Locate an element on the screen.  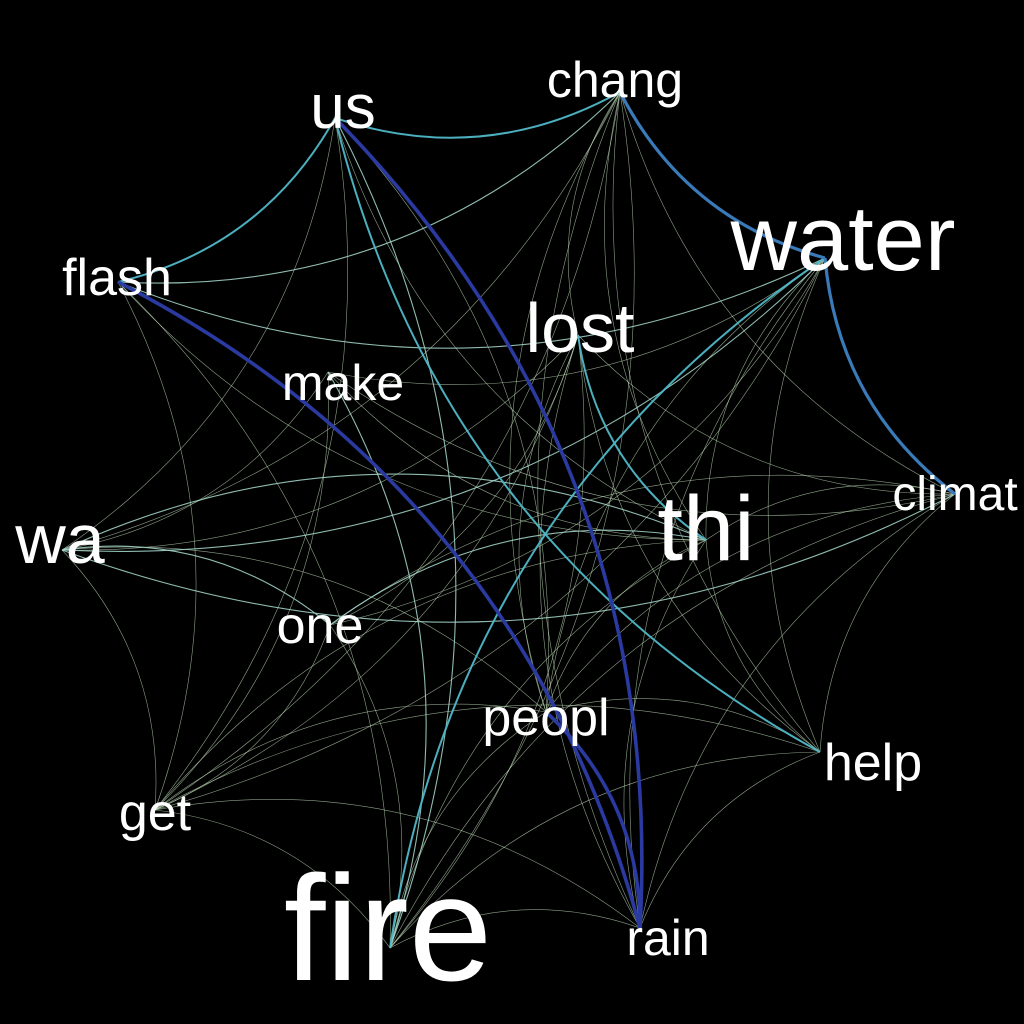
node-label-get: get is located at coordinates (155, 813).